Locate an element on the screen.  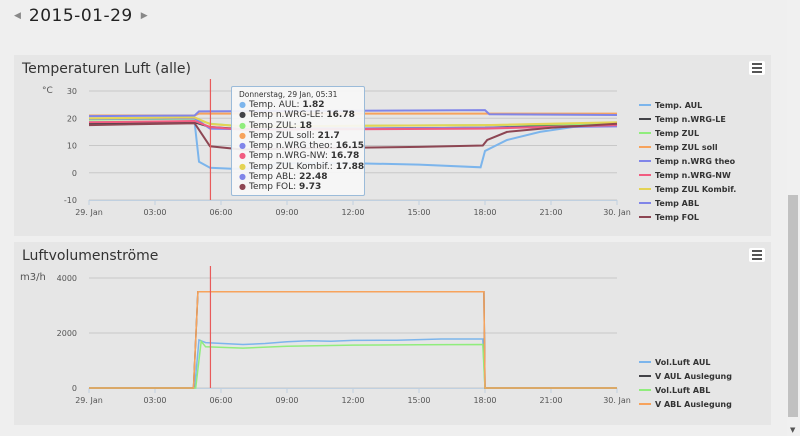
legend-item: Temp ABL is located at coordinates (677, 203).